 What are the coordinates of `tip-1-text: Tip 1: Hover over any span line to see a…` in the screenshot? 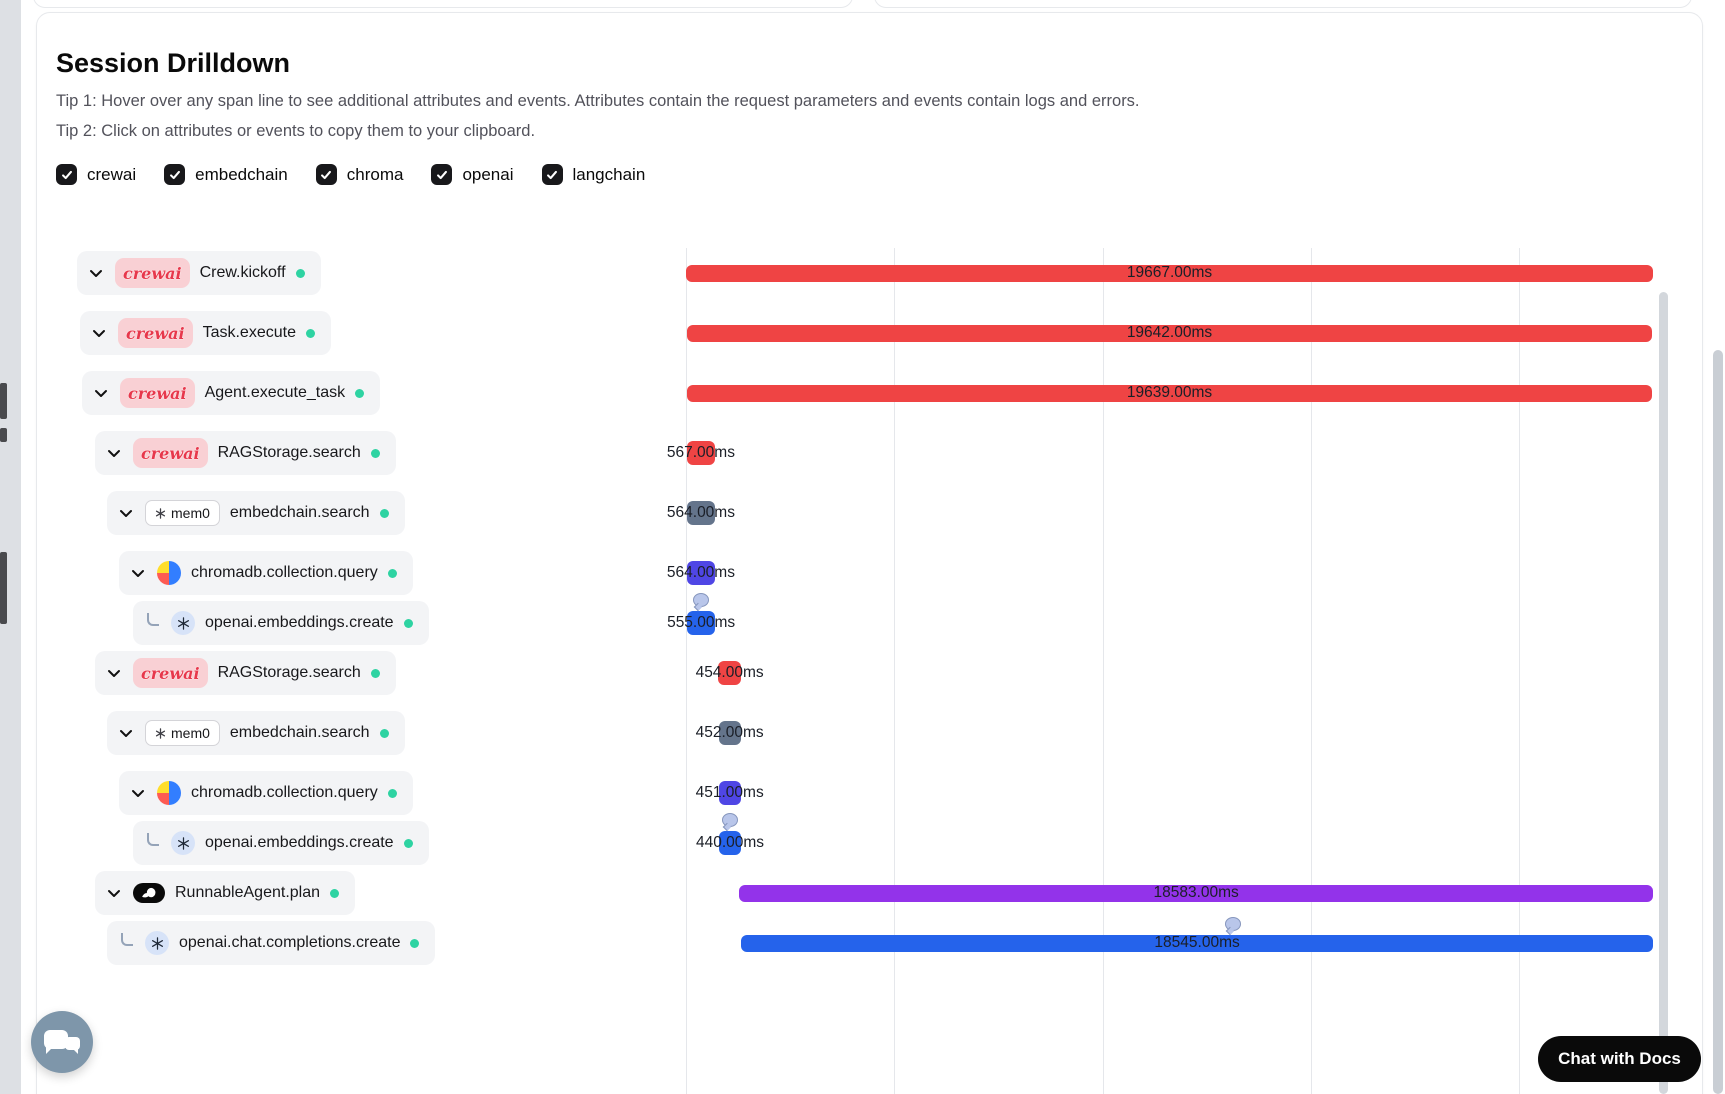 It's located at (598, 101).